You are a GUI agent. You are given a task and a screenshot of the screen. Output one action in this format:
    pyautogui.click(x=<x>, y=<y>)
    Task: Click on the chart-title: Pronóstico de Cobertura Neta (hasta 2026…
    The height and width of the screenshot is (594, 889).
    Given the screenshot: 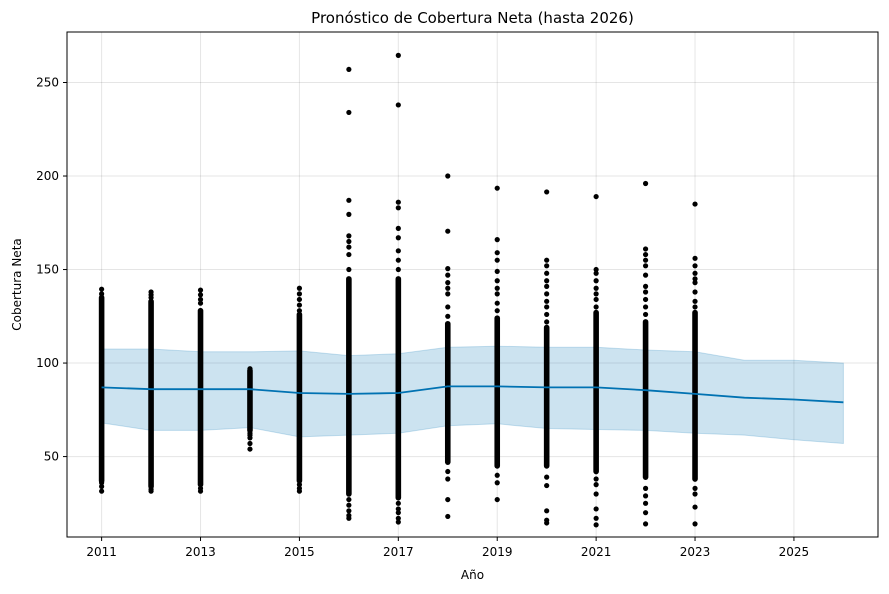 What is the action you would take?
    pyautogui.click(x=472, y=18)
    